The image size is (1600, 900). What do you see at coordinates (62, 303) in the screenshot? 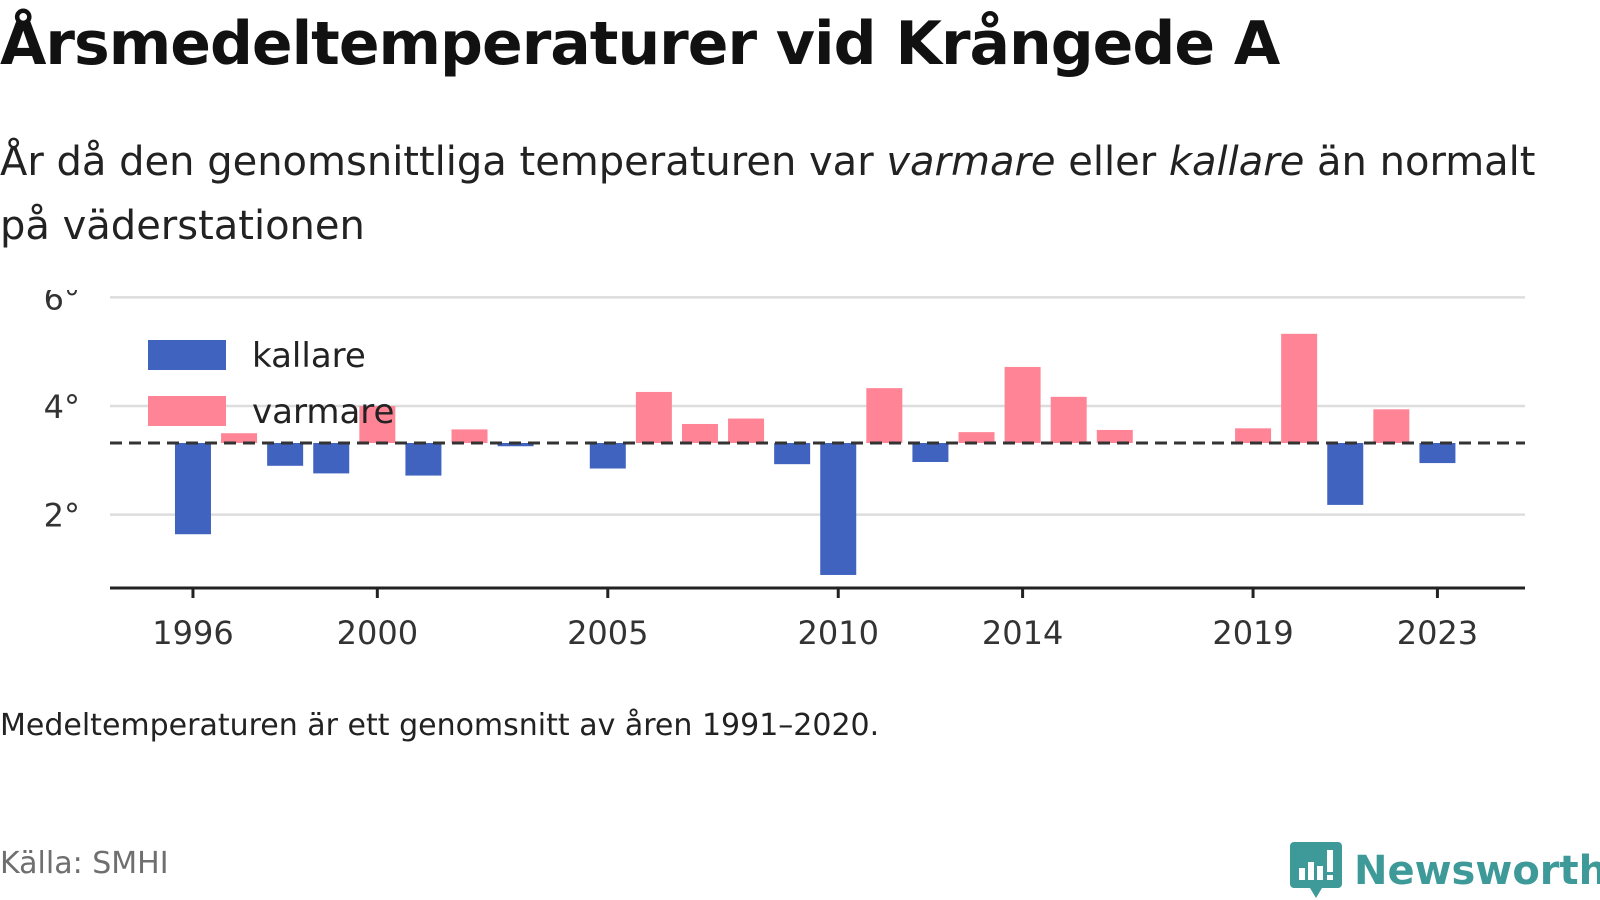
I see `y-tick-label: 6°` at bounding box center [62, 303].